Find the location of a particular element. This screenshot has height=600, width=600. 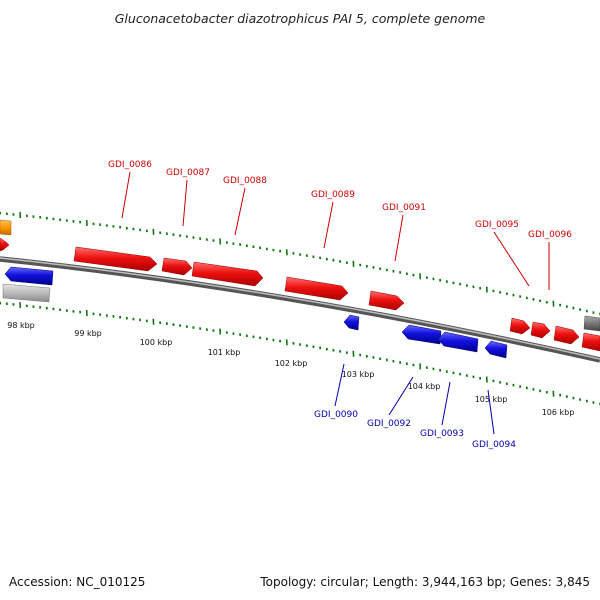

gene-label: GDI_0086 is located at coordinates (130, 165).